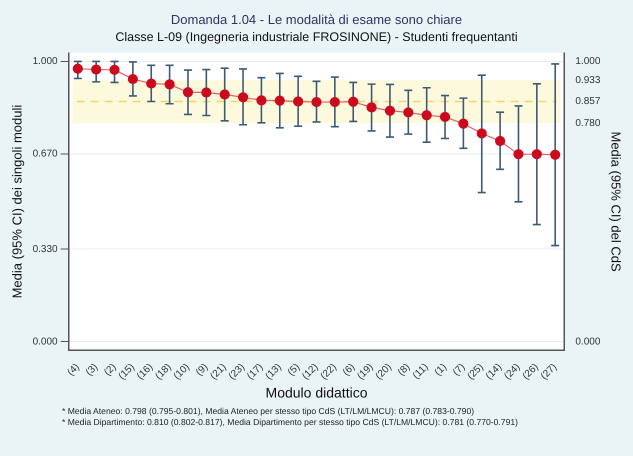 The image size is (633, 456). I want to click on x-tick-label: (25), so click(475, 372).